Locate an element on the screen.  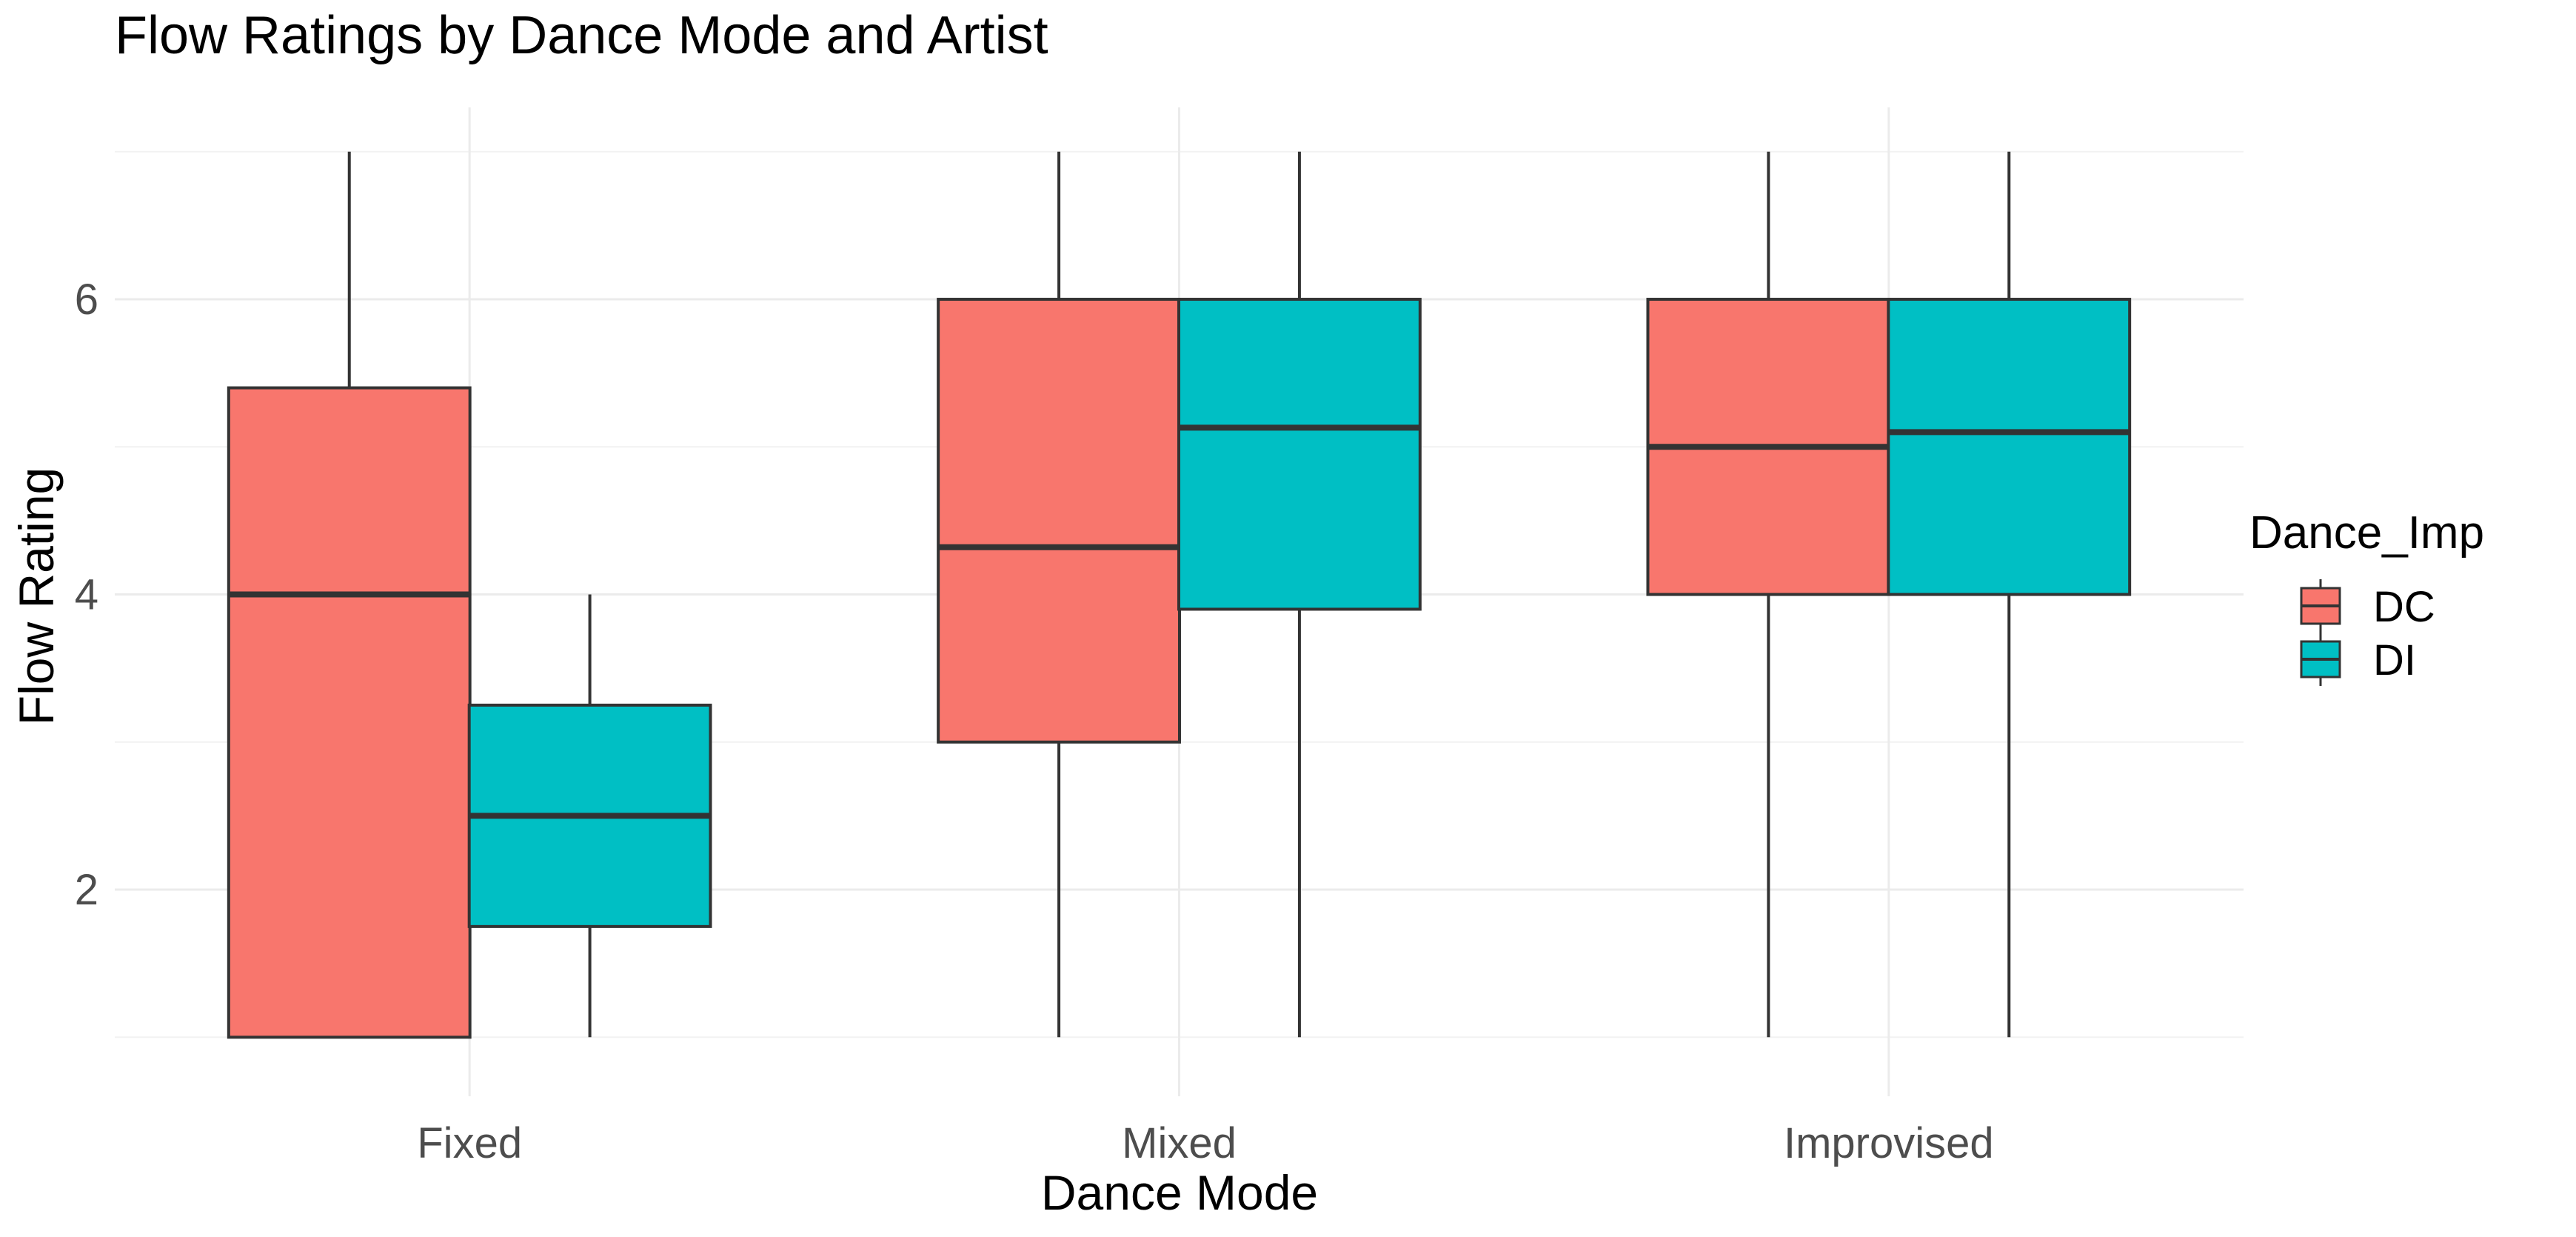
boxplot-DC-Improvised is located at coordinates (1768, 594).